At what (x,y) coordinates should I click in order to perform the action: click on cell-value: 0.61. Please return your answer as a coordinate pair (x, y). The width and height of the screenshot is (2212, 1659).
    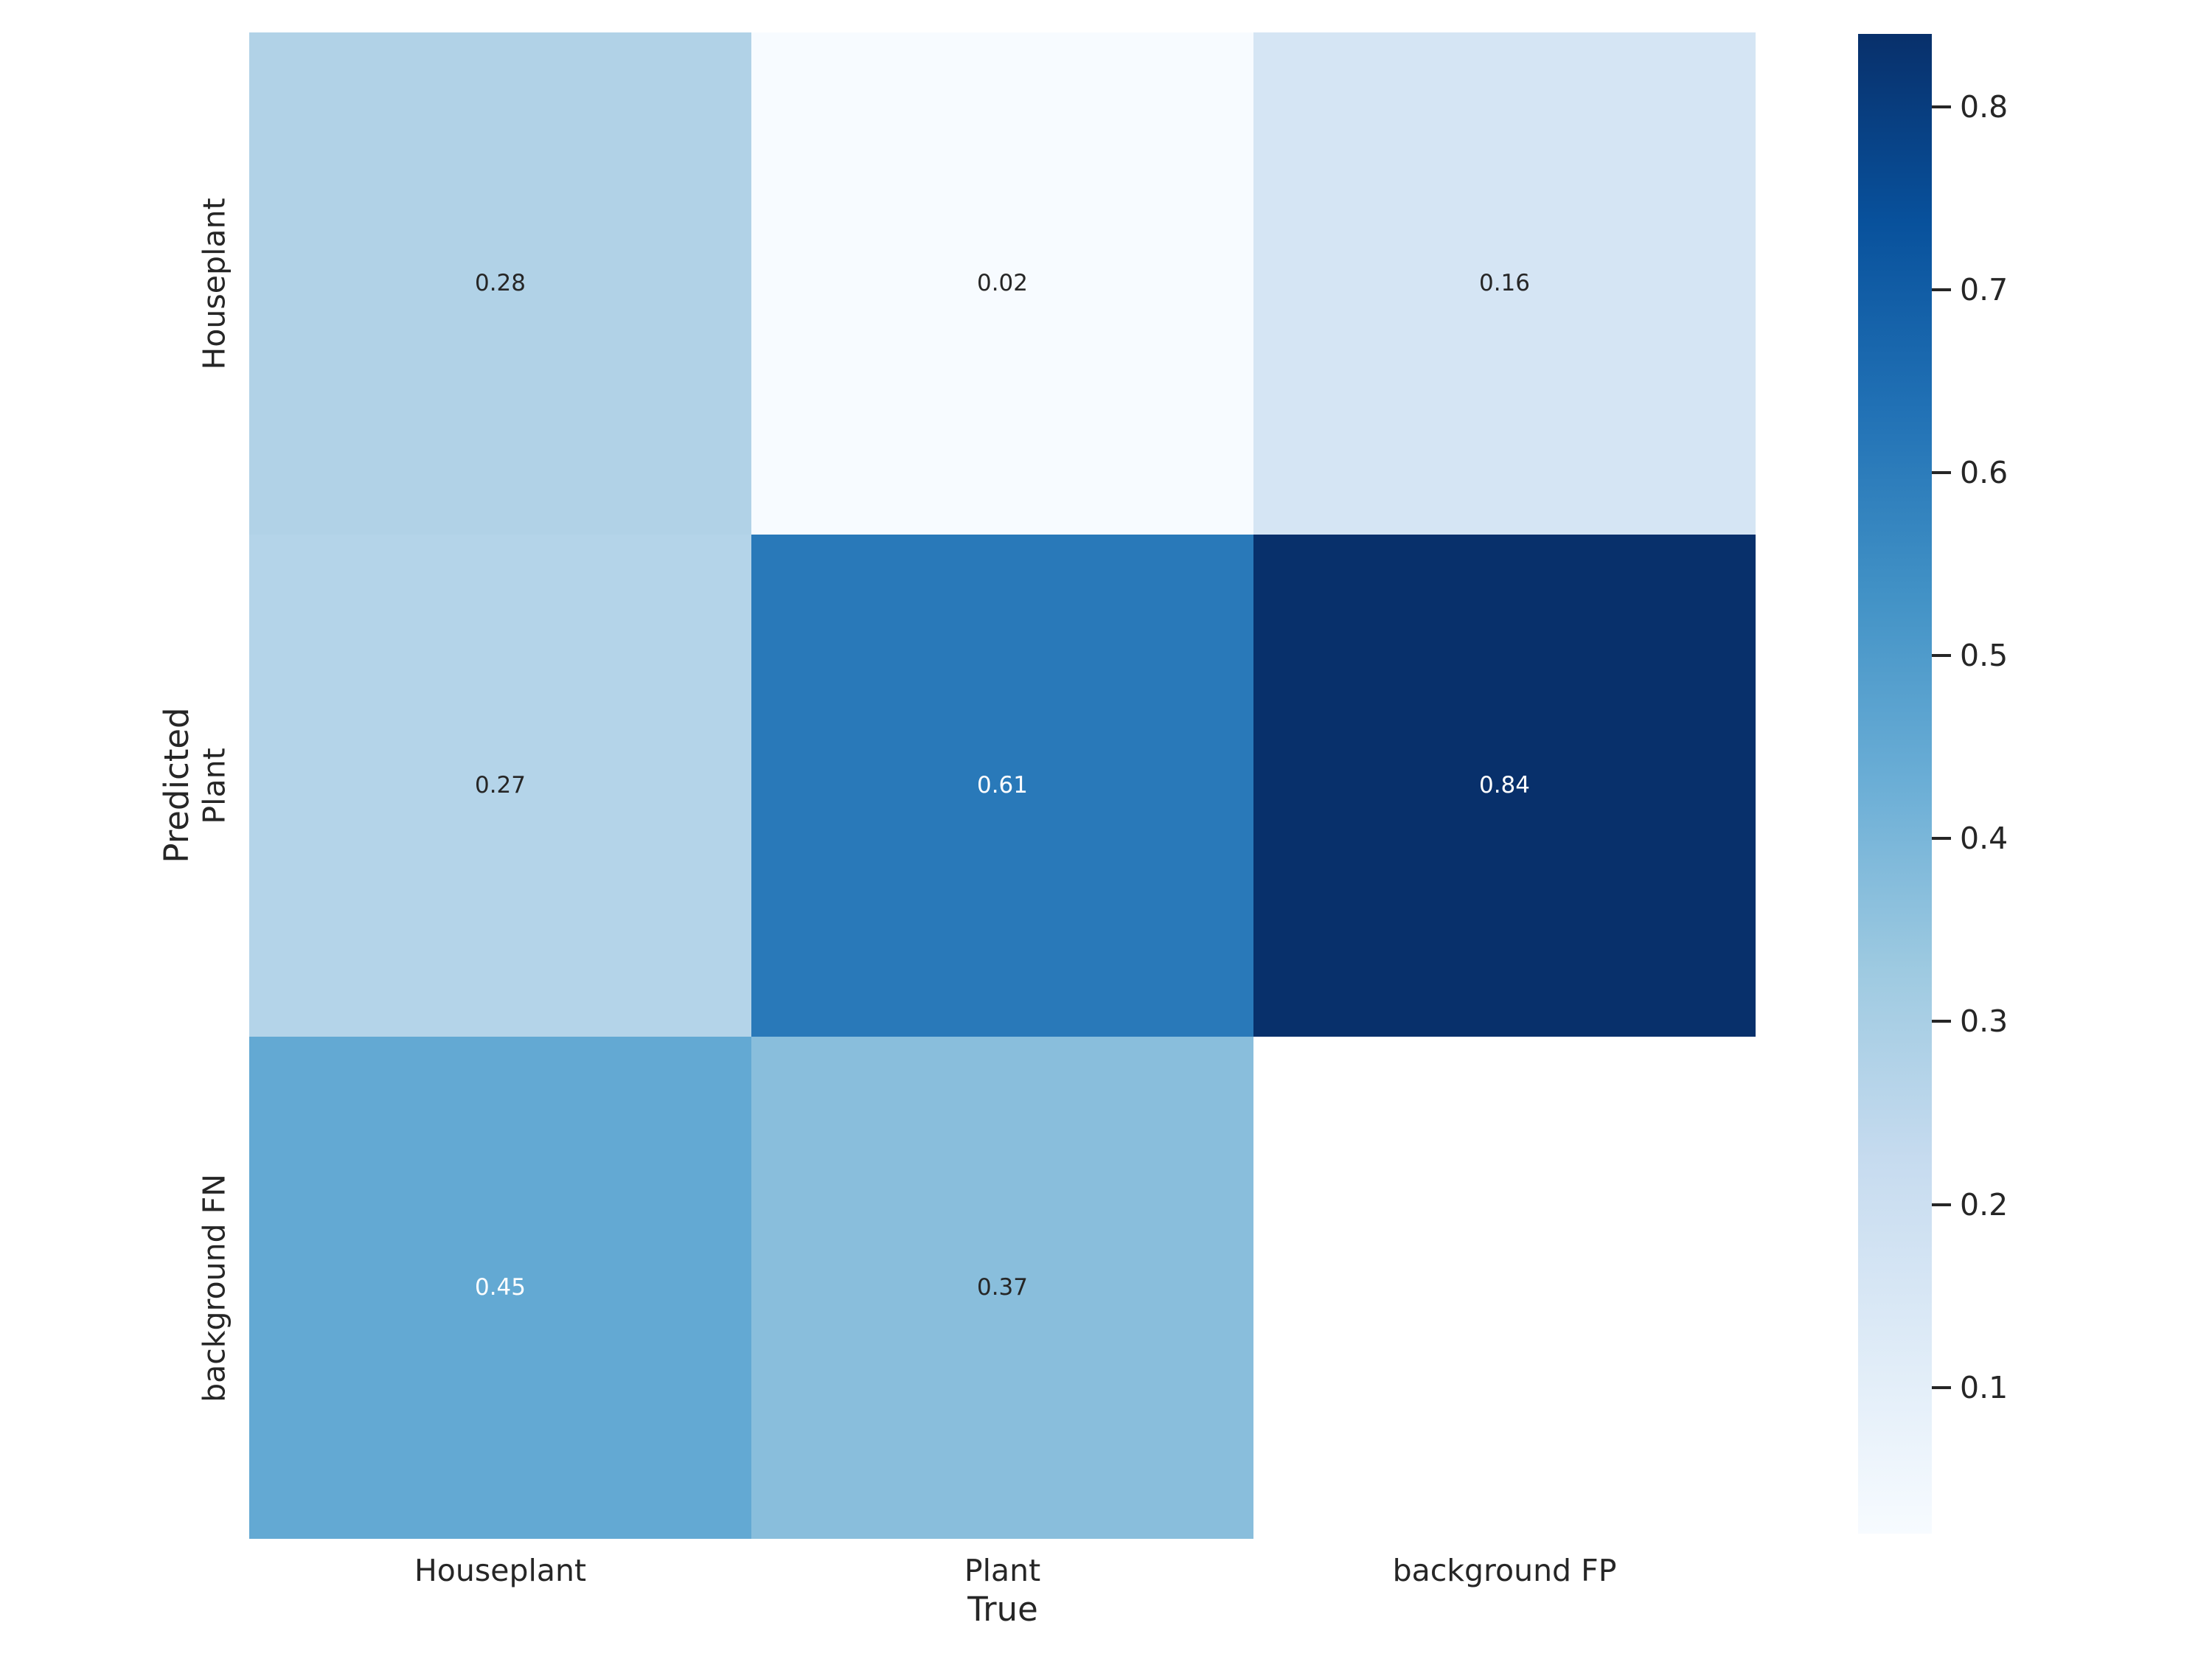
    Looking at the image, I should click on (1002, 785).